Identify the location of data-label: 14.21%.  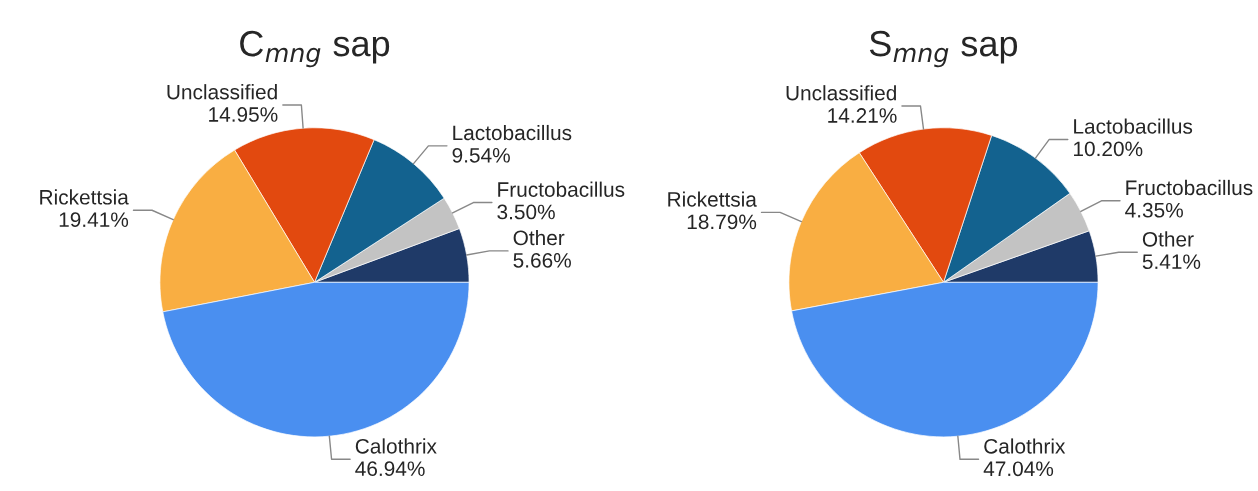
(862, 115).